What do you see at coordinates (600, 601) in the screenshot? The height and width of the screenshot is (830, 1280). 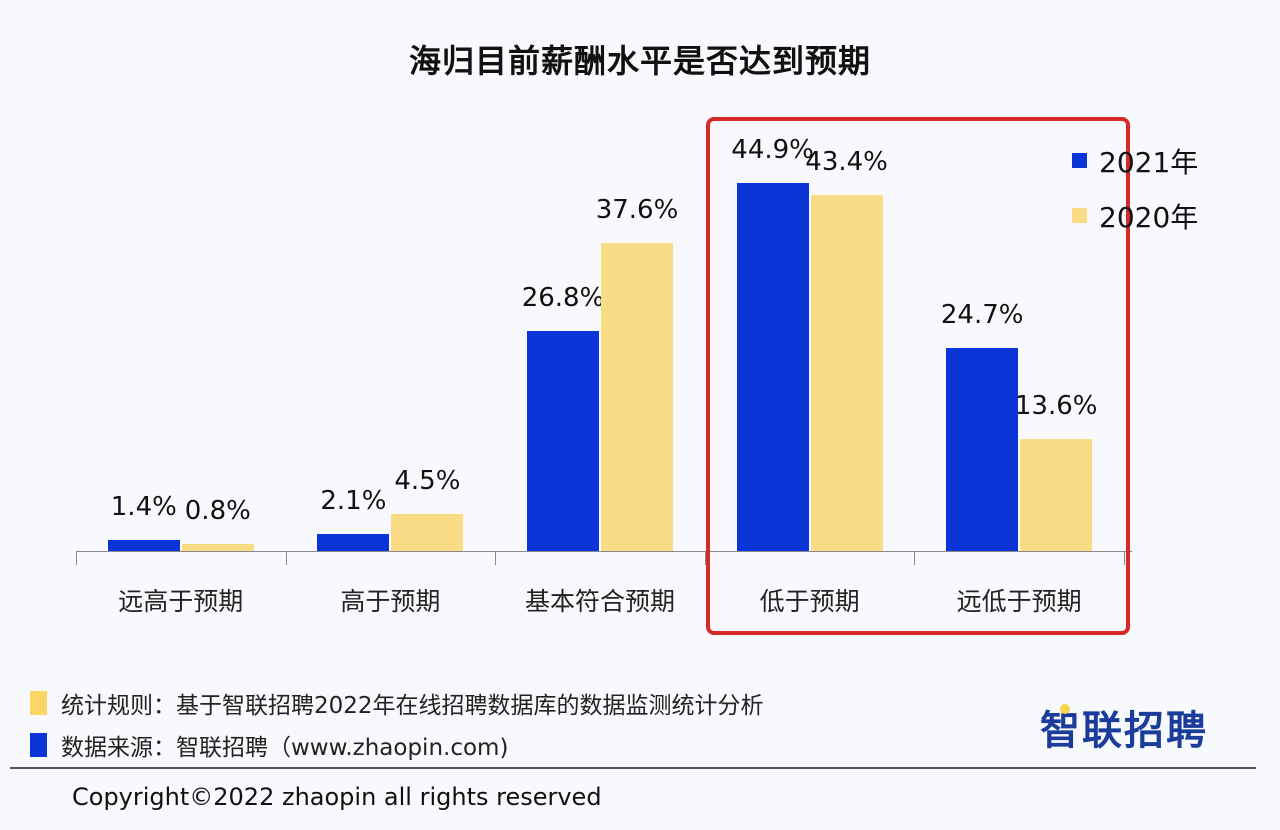 I see `category-label: 基本符合预期` at bounding box center [600, 601].